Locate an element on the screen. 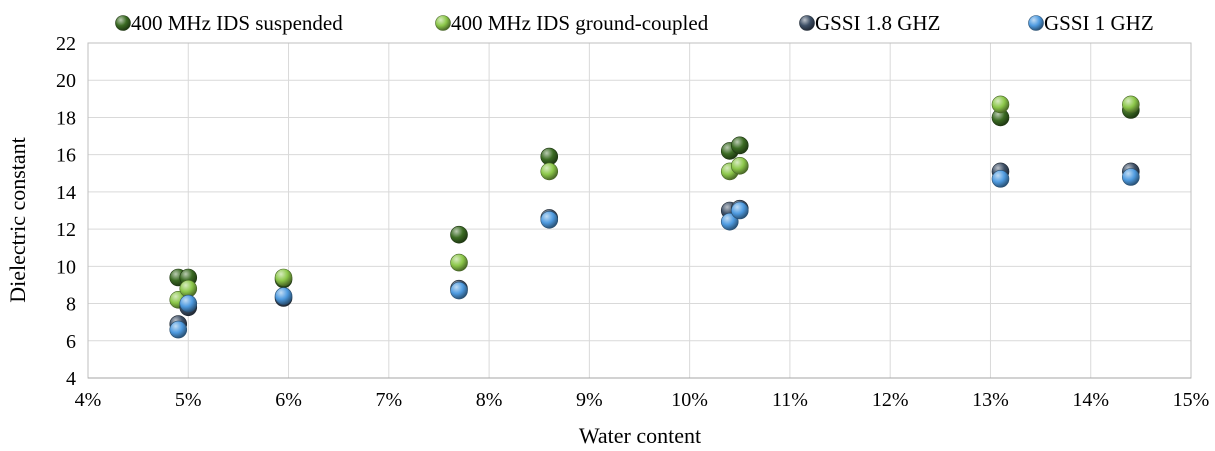  legend-item: 400 MHz IDS suspended is located at coordinates (229, 23).